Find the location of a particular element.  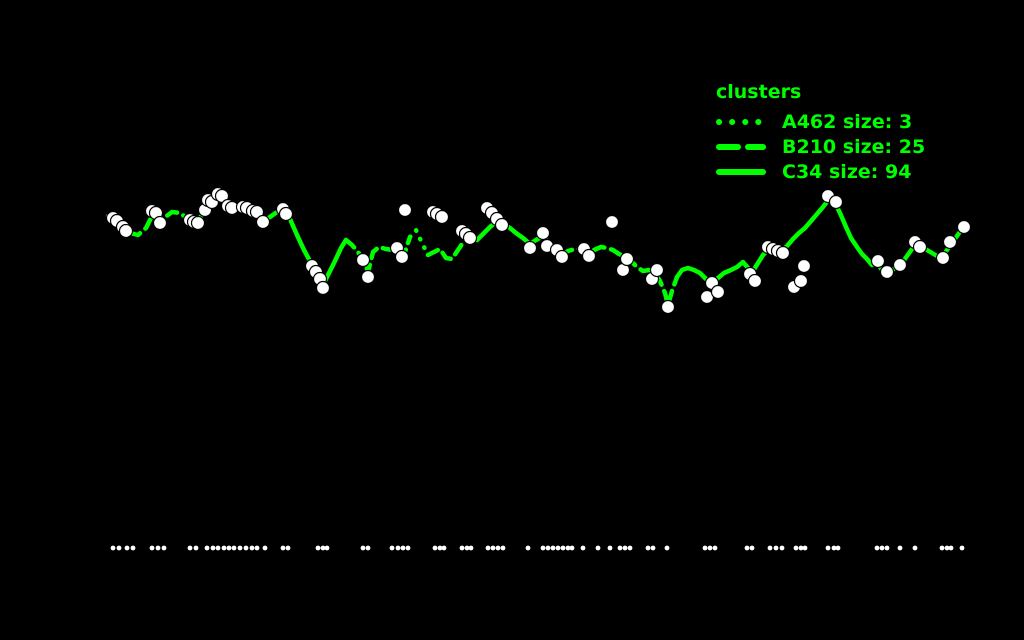

legend-item-solid: C34 size: 94 is located at coordinates (820, 171).